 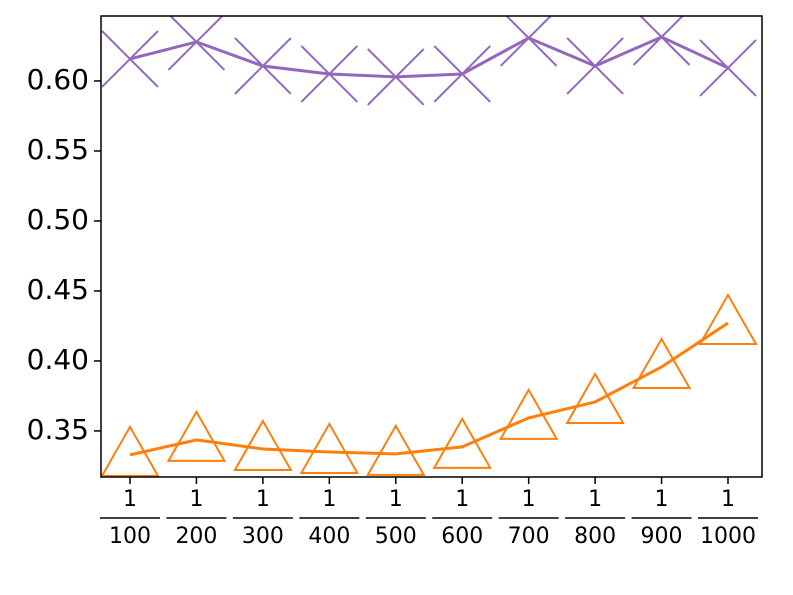 I want to click on y-tick-label: 0.40, so click(x=58, y=359).